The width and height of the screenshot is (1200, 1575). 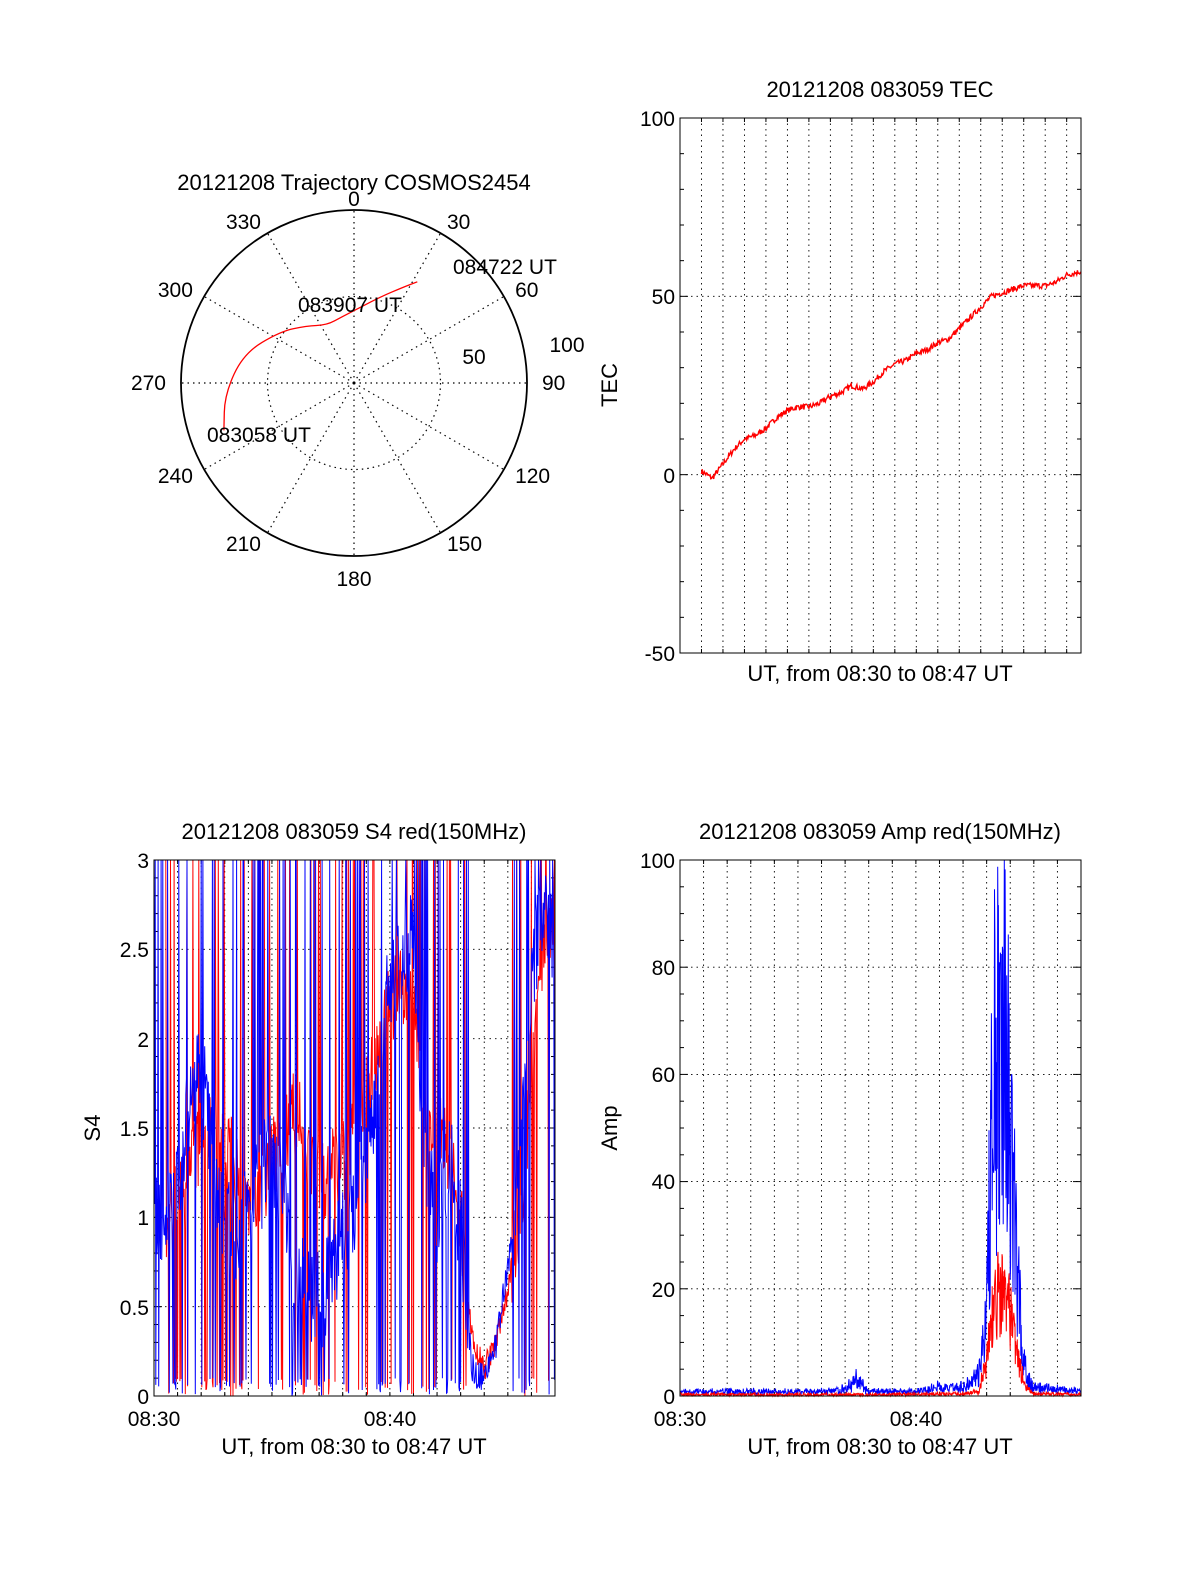 What do you see at coordinates (243, 222) in the screenshot?
I see `azimuth-label-330: 330` at bounding box center [243, 222].